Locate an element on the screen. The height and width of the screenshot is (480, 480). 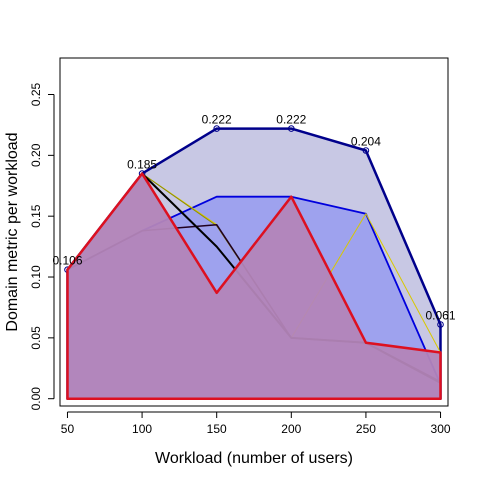
y-tick-label-2: 0.05 is located at coordinates (36, 338).